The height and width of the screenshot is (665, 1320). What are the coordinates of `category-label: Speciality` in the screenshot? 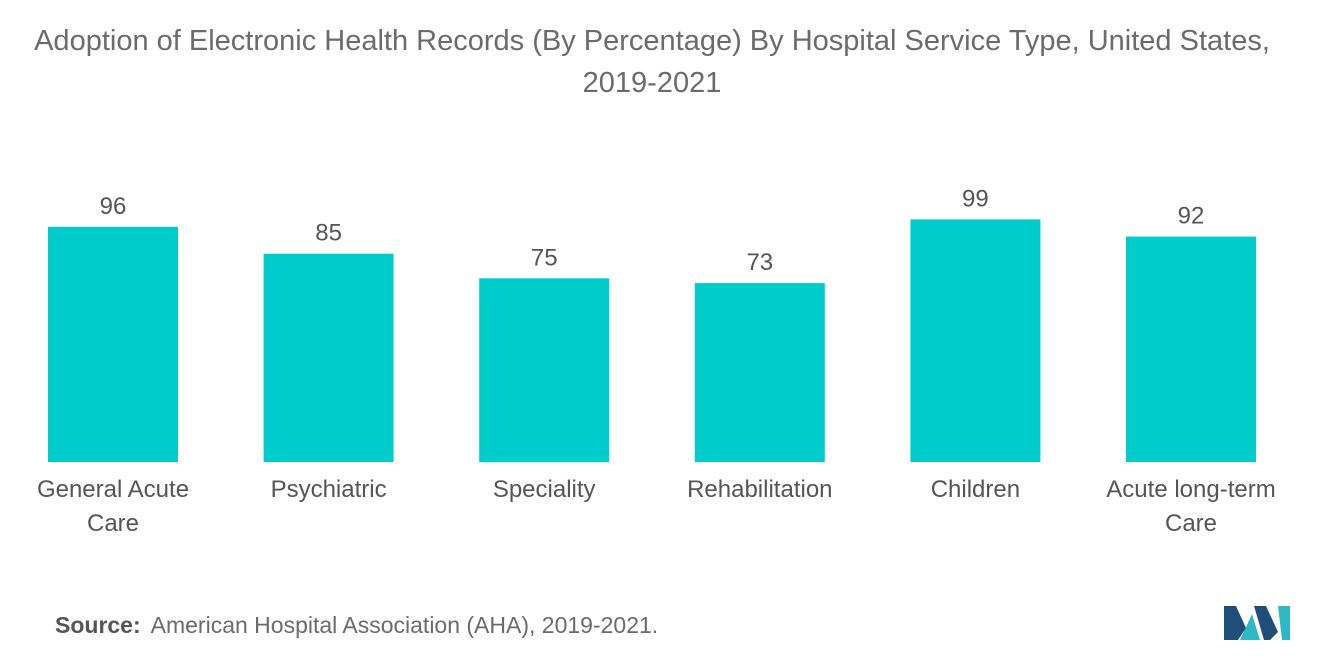 It's located at (544, 489).